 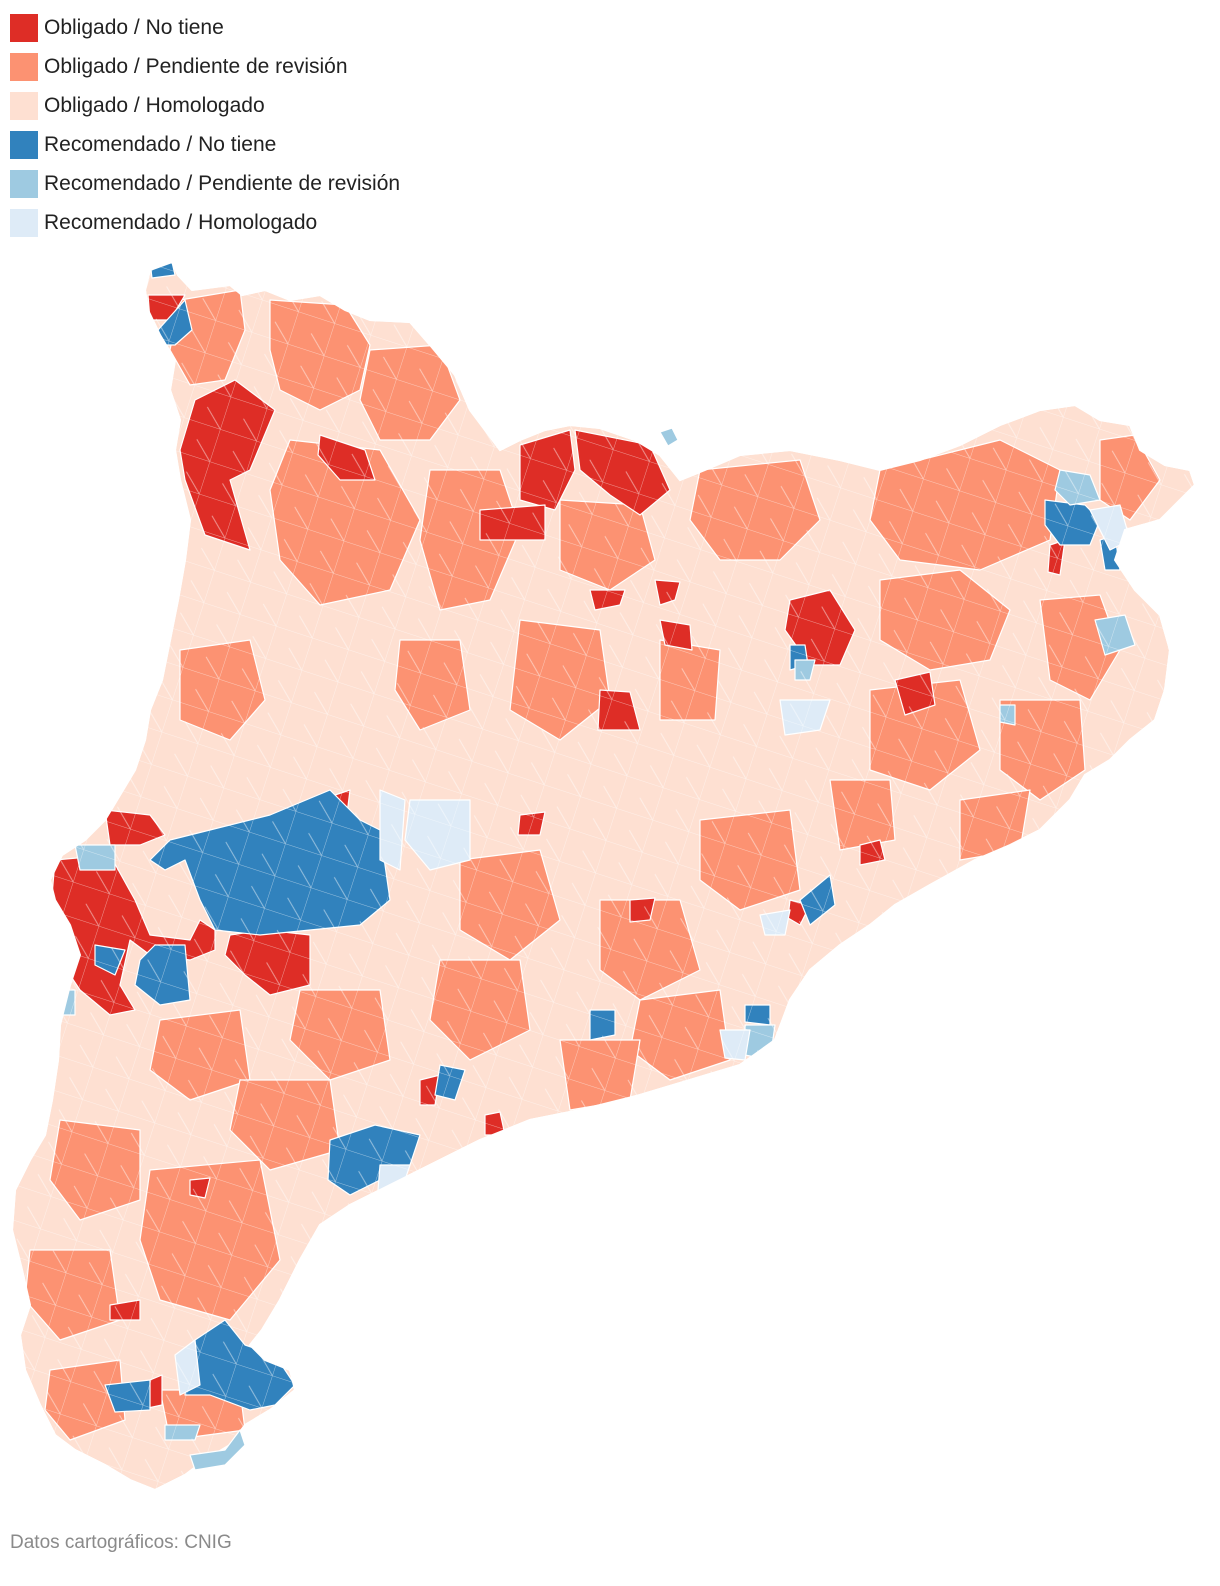 What do you see at coordinates (121, 1542) in the screenshot?
I see `map-source-credit: Datos cartográficos: CNIG` at bounding box center [121, 1542].